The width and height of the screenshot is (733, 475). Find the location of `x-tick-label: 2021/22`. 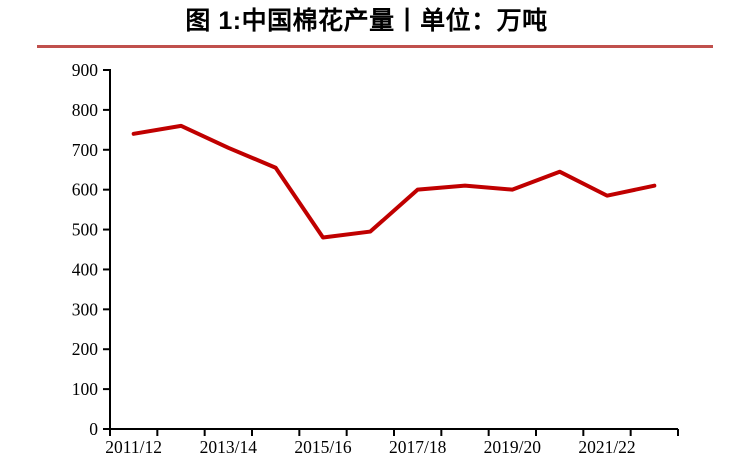

x-tick-label: 2021/22 is located at coordinates (606, 447).